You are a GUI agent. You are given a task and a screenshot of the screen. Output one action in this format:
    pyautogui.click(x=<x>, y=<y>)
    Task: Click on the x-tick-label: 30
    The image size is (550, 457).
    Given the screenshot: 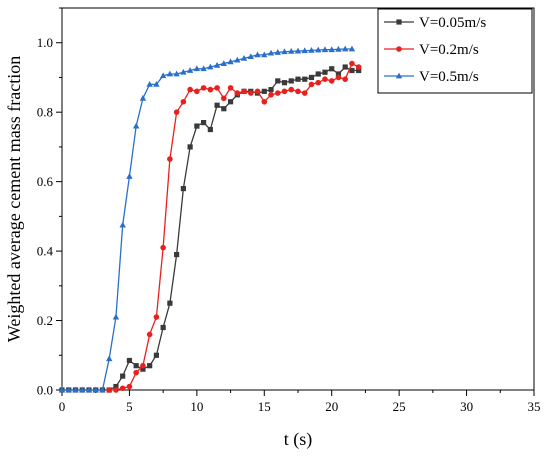 What is the action you would take?
    pyautogui.click(x=466, y=406)
    